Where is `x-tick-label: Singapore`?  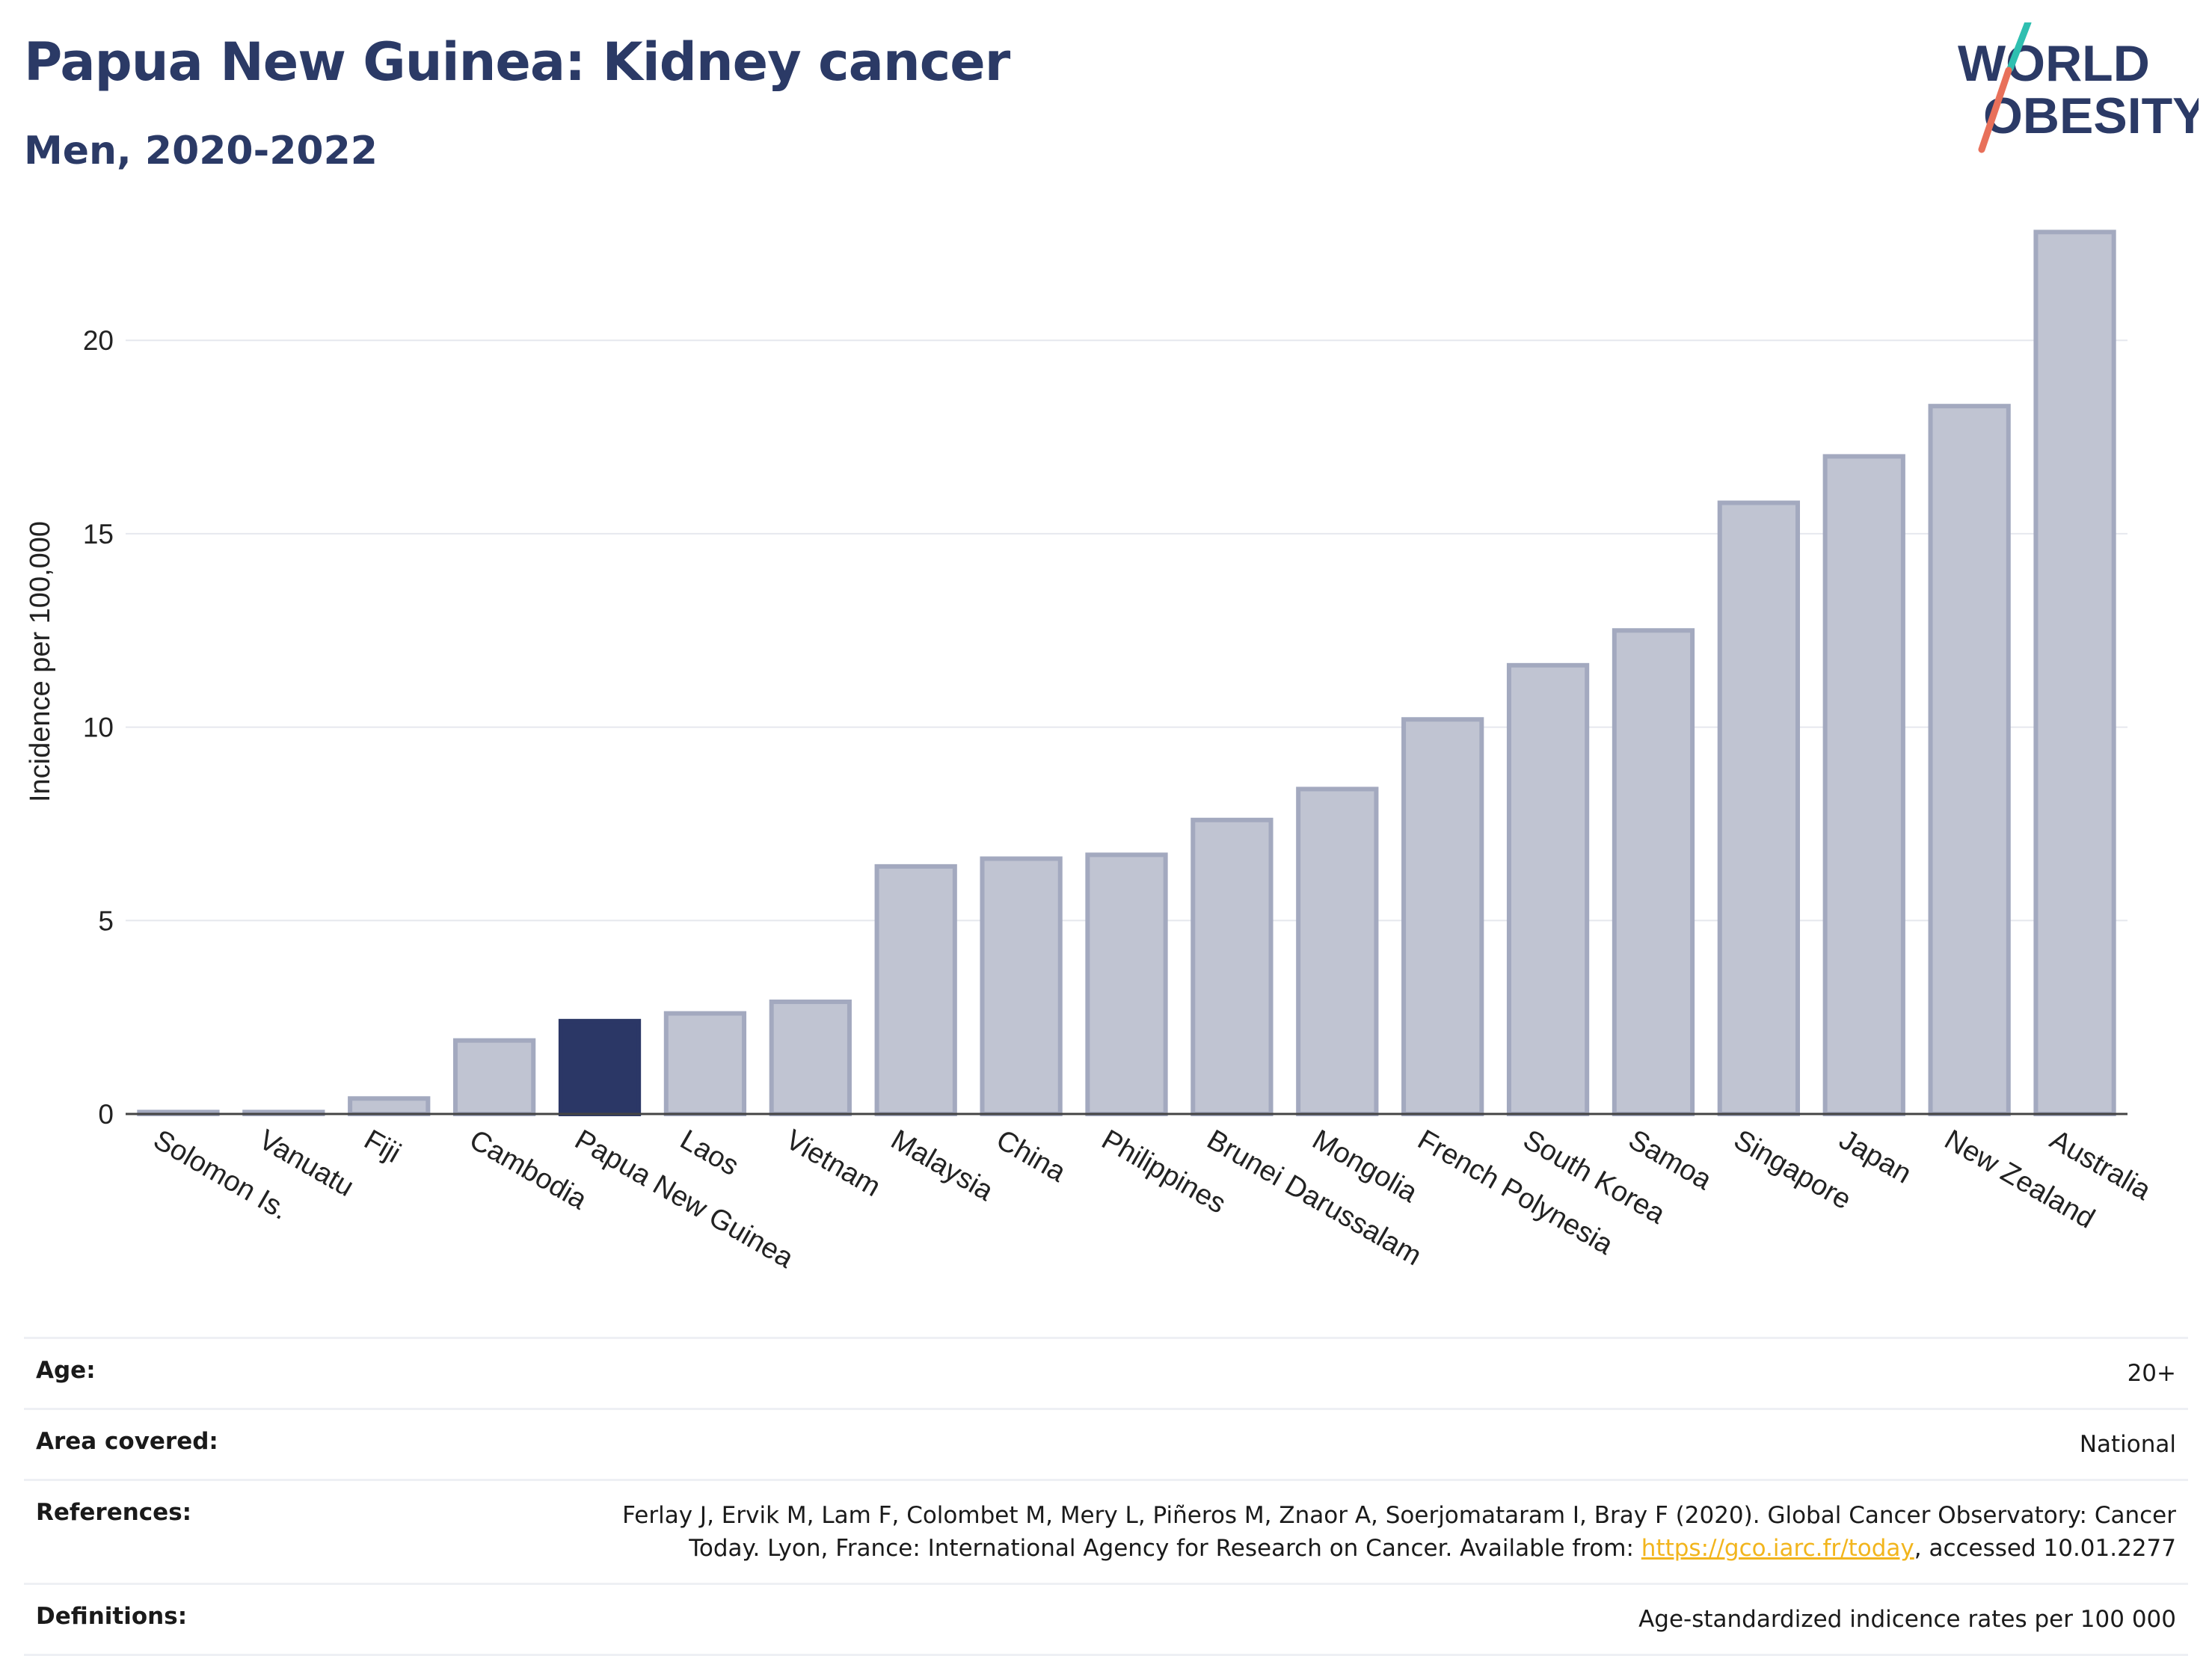
x-tick-label: Singapore is located at coordinates (1792, 1170).